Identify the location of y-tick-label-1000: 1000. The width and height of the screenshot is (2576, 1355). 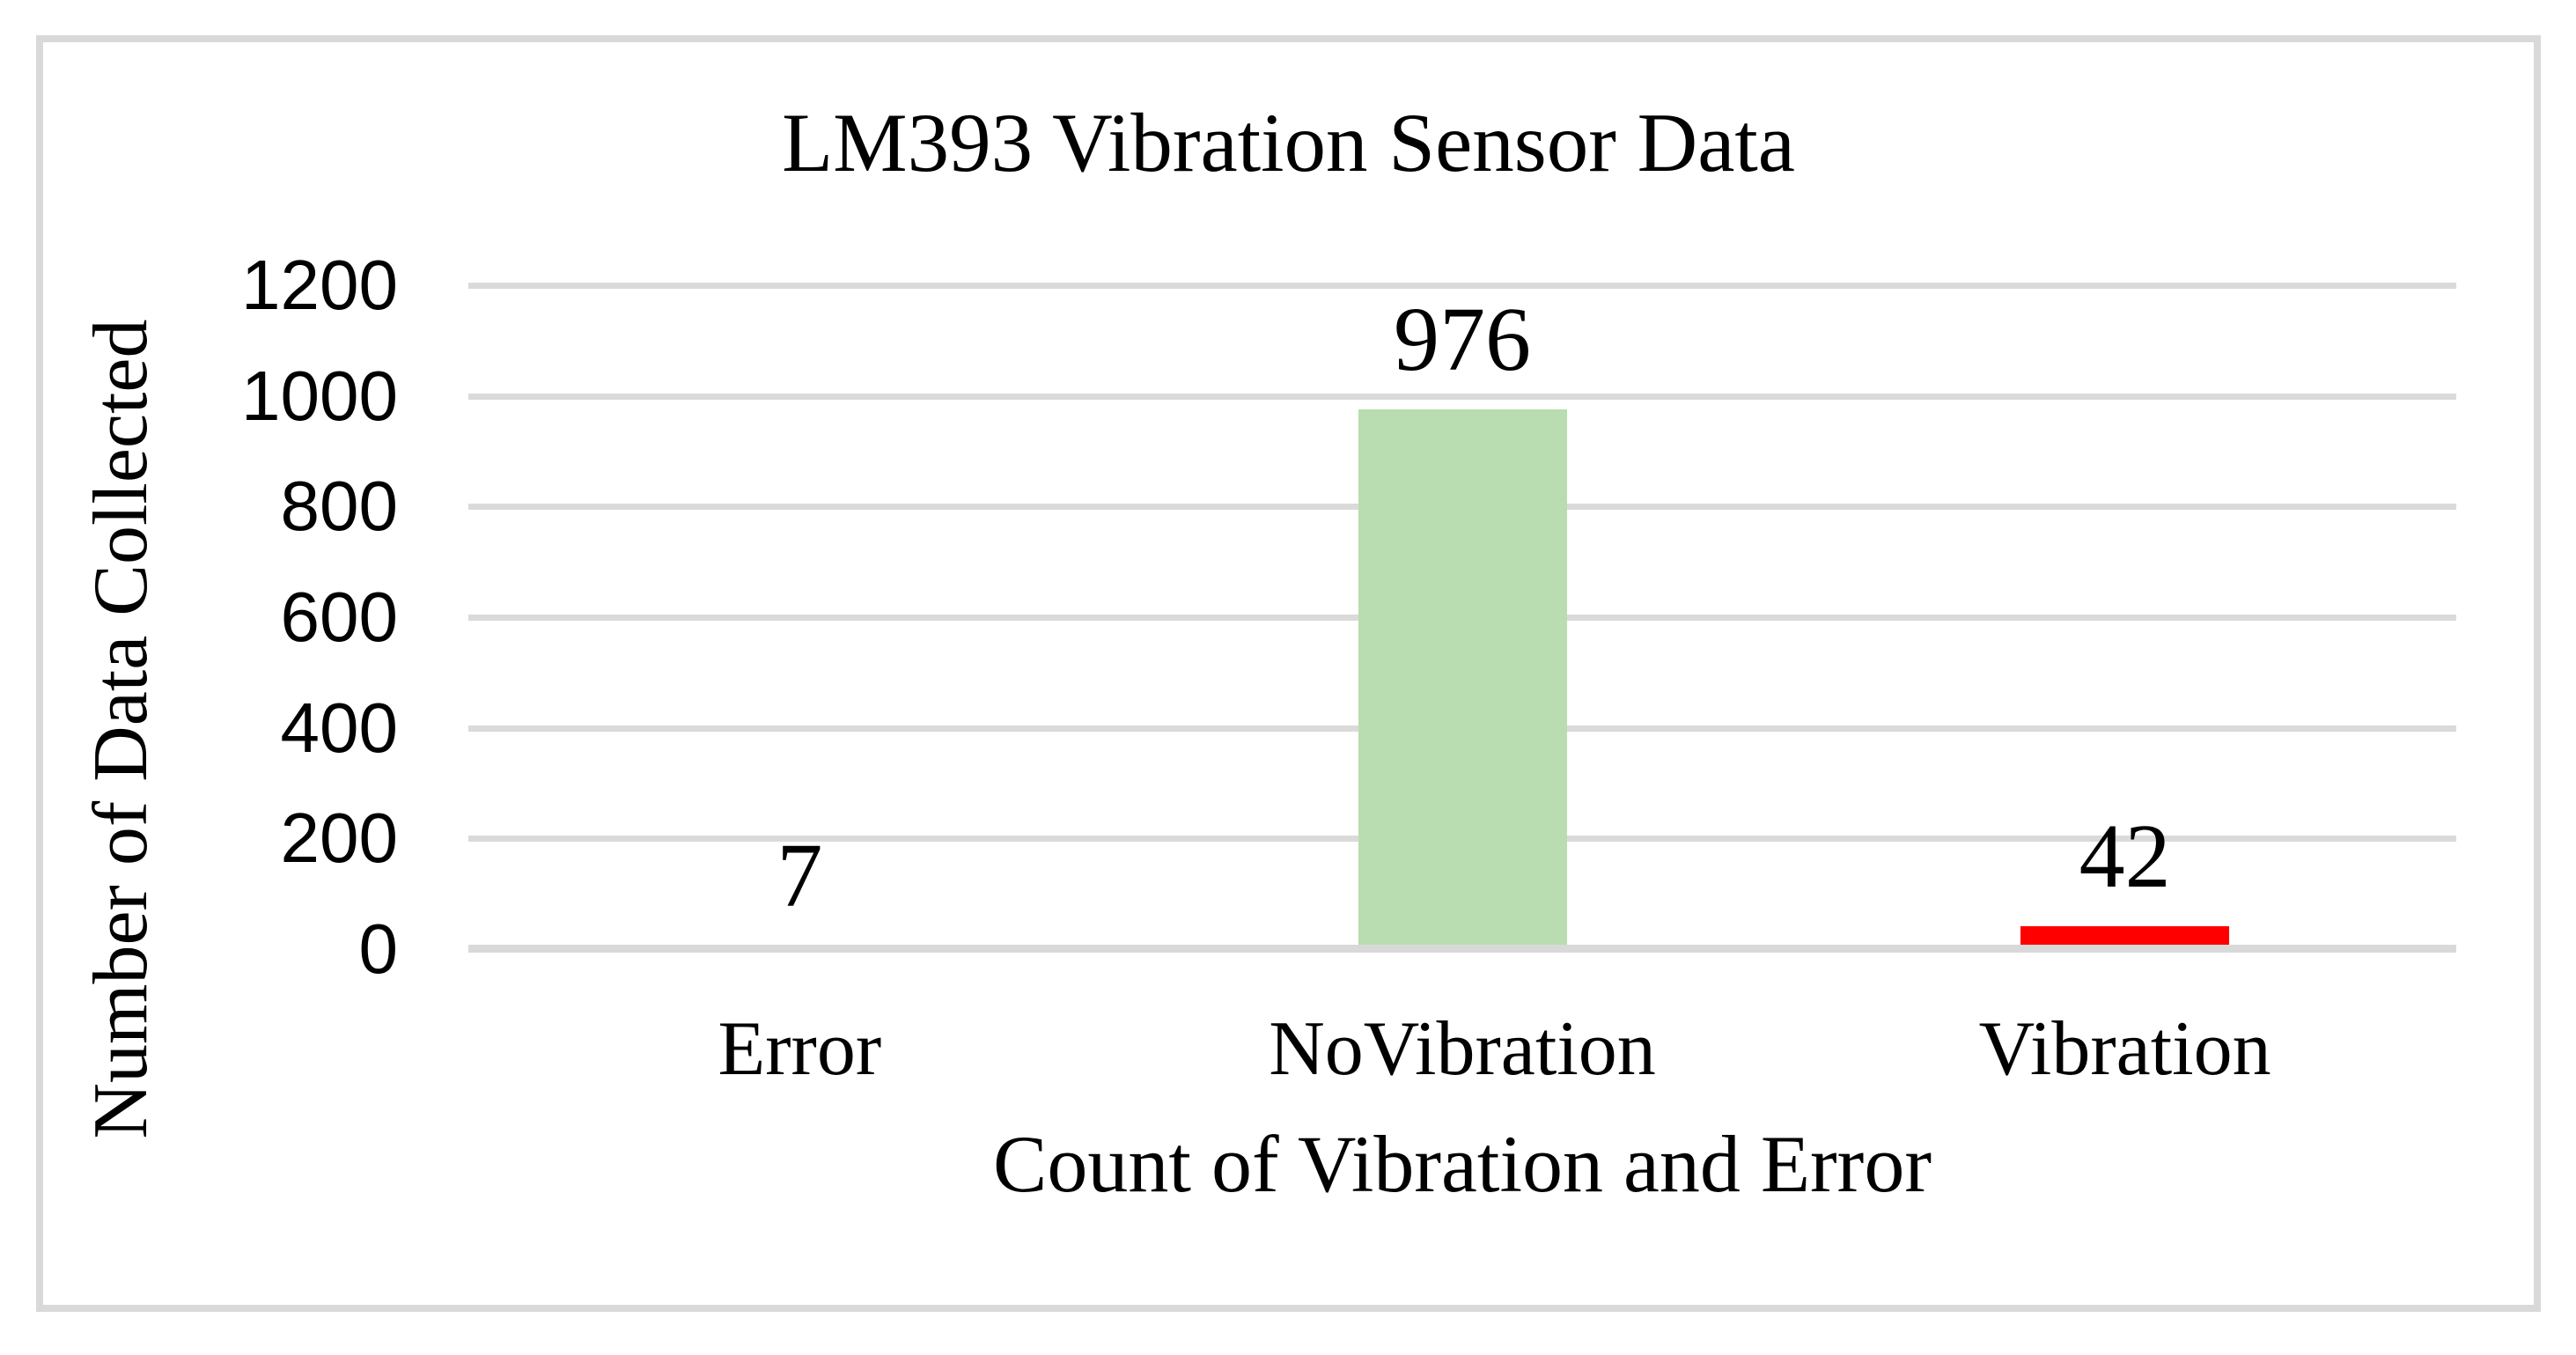
(320, 395).